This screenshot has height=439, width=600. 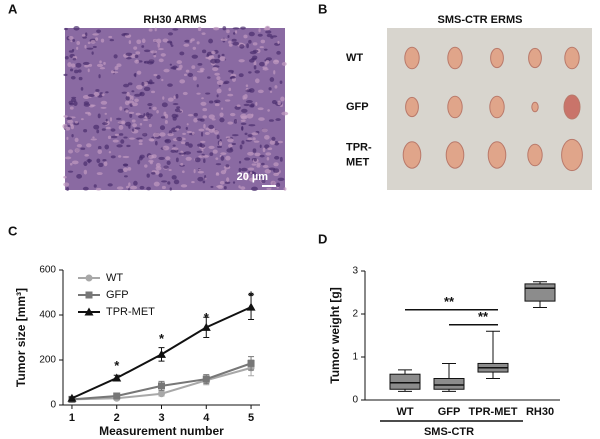 What do you see at coordinates (13, 8) in the screenshot?
I see `panel-label: A` at bounding box center [13, 8].